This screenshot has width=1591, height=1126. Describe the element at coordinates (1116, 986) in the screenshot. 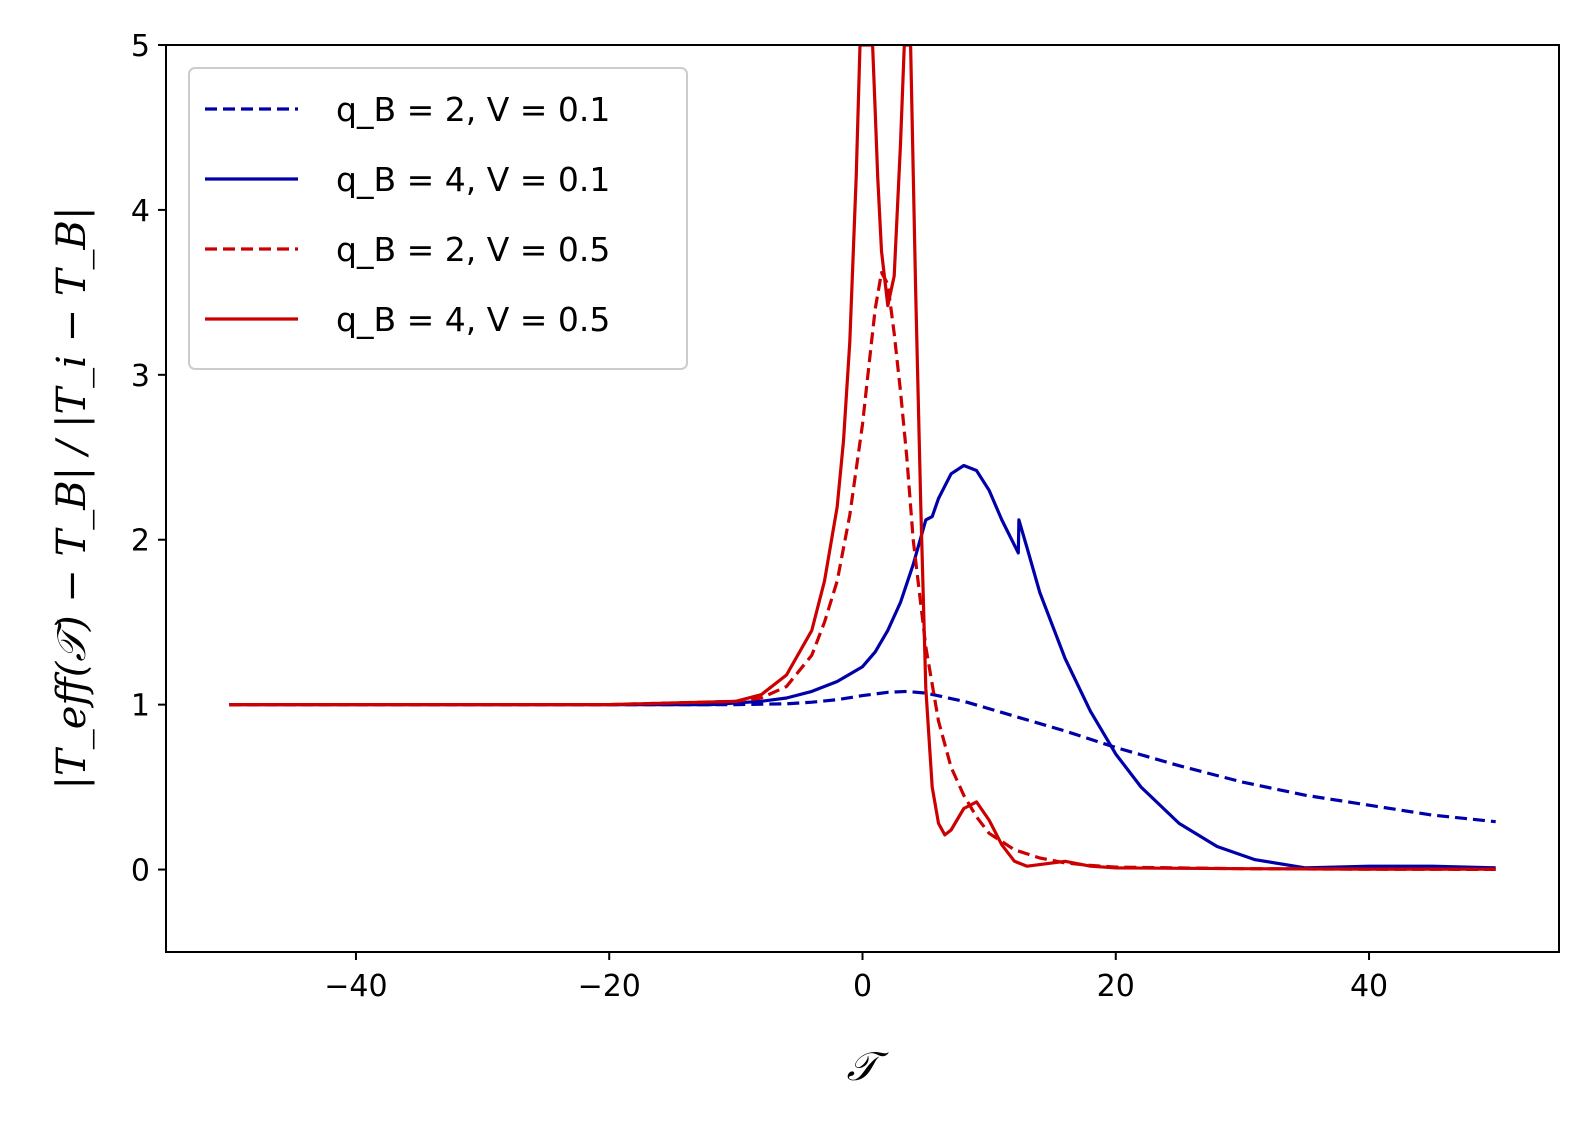

I see `x-tick-label: 20` at that location.